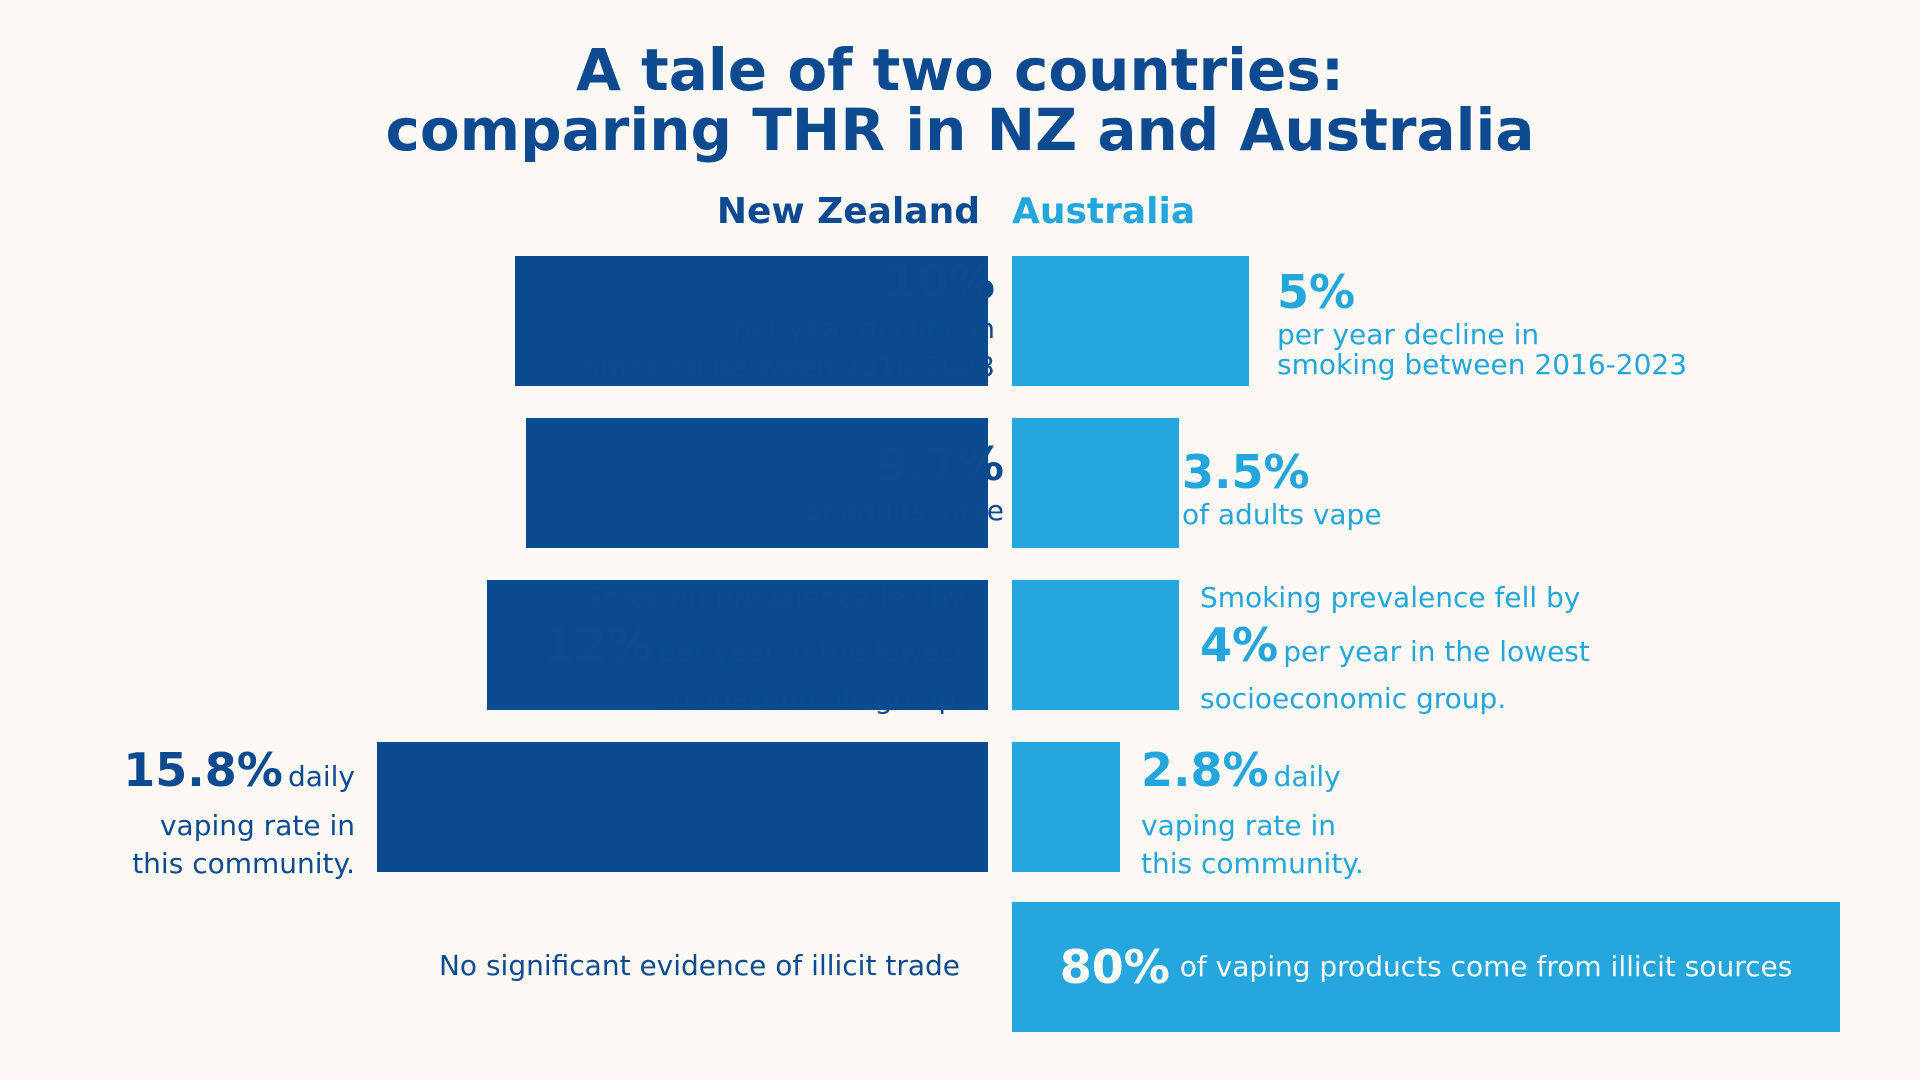  I want to click on bar-au-lowest-socioeconomic, so click(1095, 645).